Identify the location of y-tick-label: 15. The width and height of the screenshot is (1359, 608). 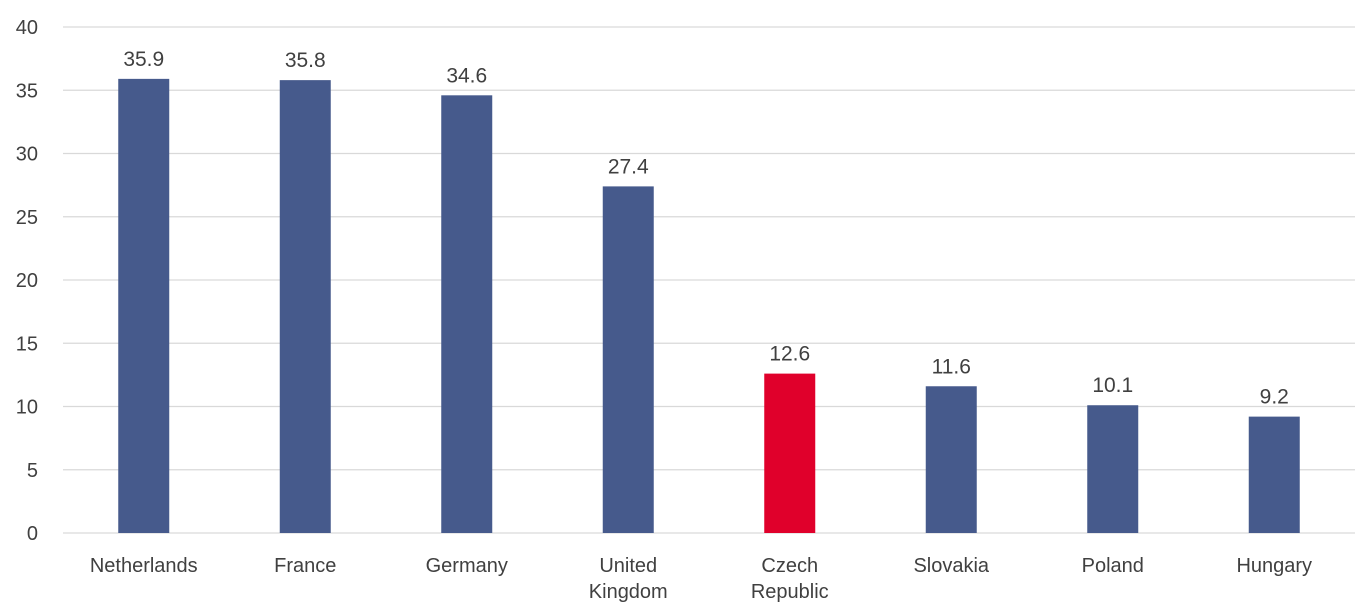
(27, 344).